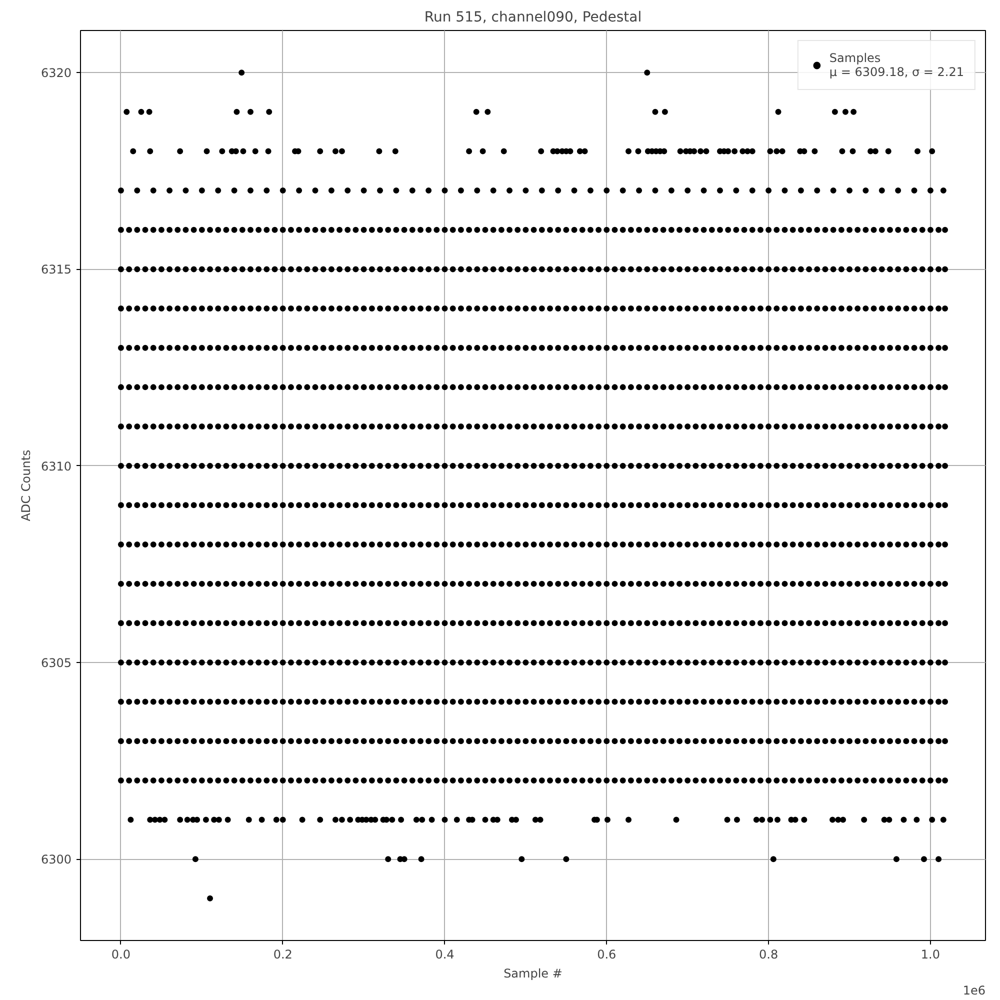 This screenshot has width=1000, height=1000. What do you see at coordinates (282, 955) in the screenshot?
I see `x-tick-label: 0.2` at bounding box center [282, 955].